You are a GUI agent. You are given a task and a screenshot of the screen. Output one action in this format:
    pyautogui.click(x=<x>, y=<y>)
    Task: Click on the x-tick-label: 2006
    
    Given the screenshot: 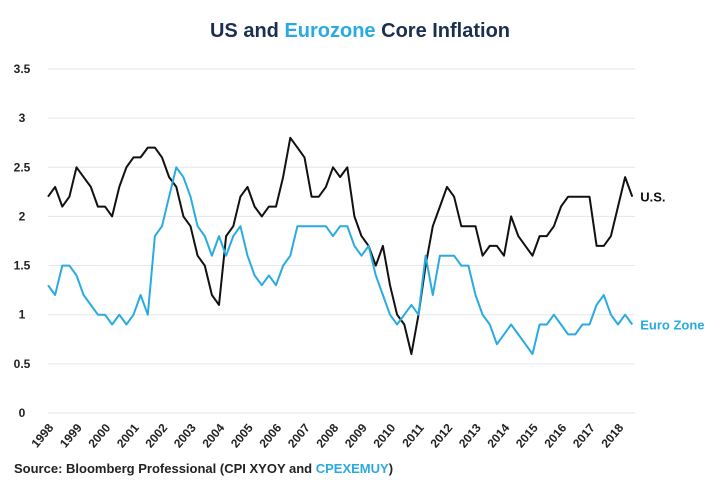 What is the action you would take?
    pyautogui.click(x=270, y=436)
    